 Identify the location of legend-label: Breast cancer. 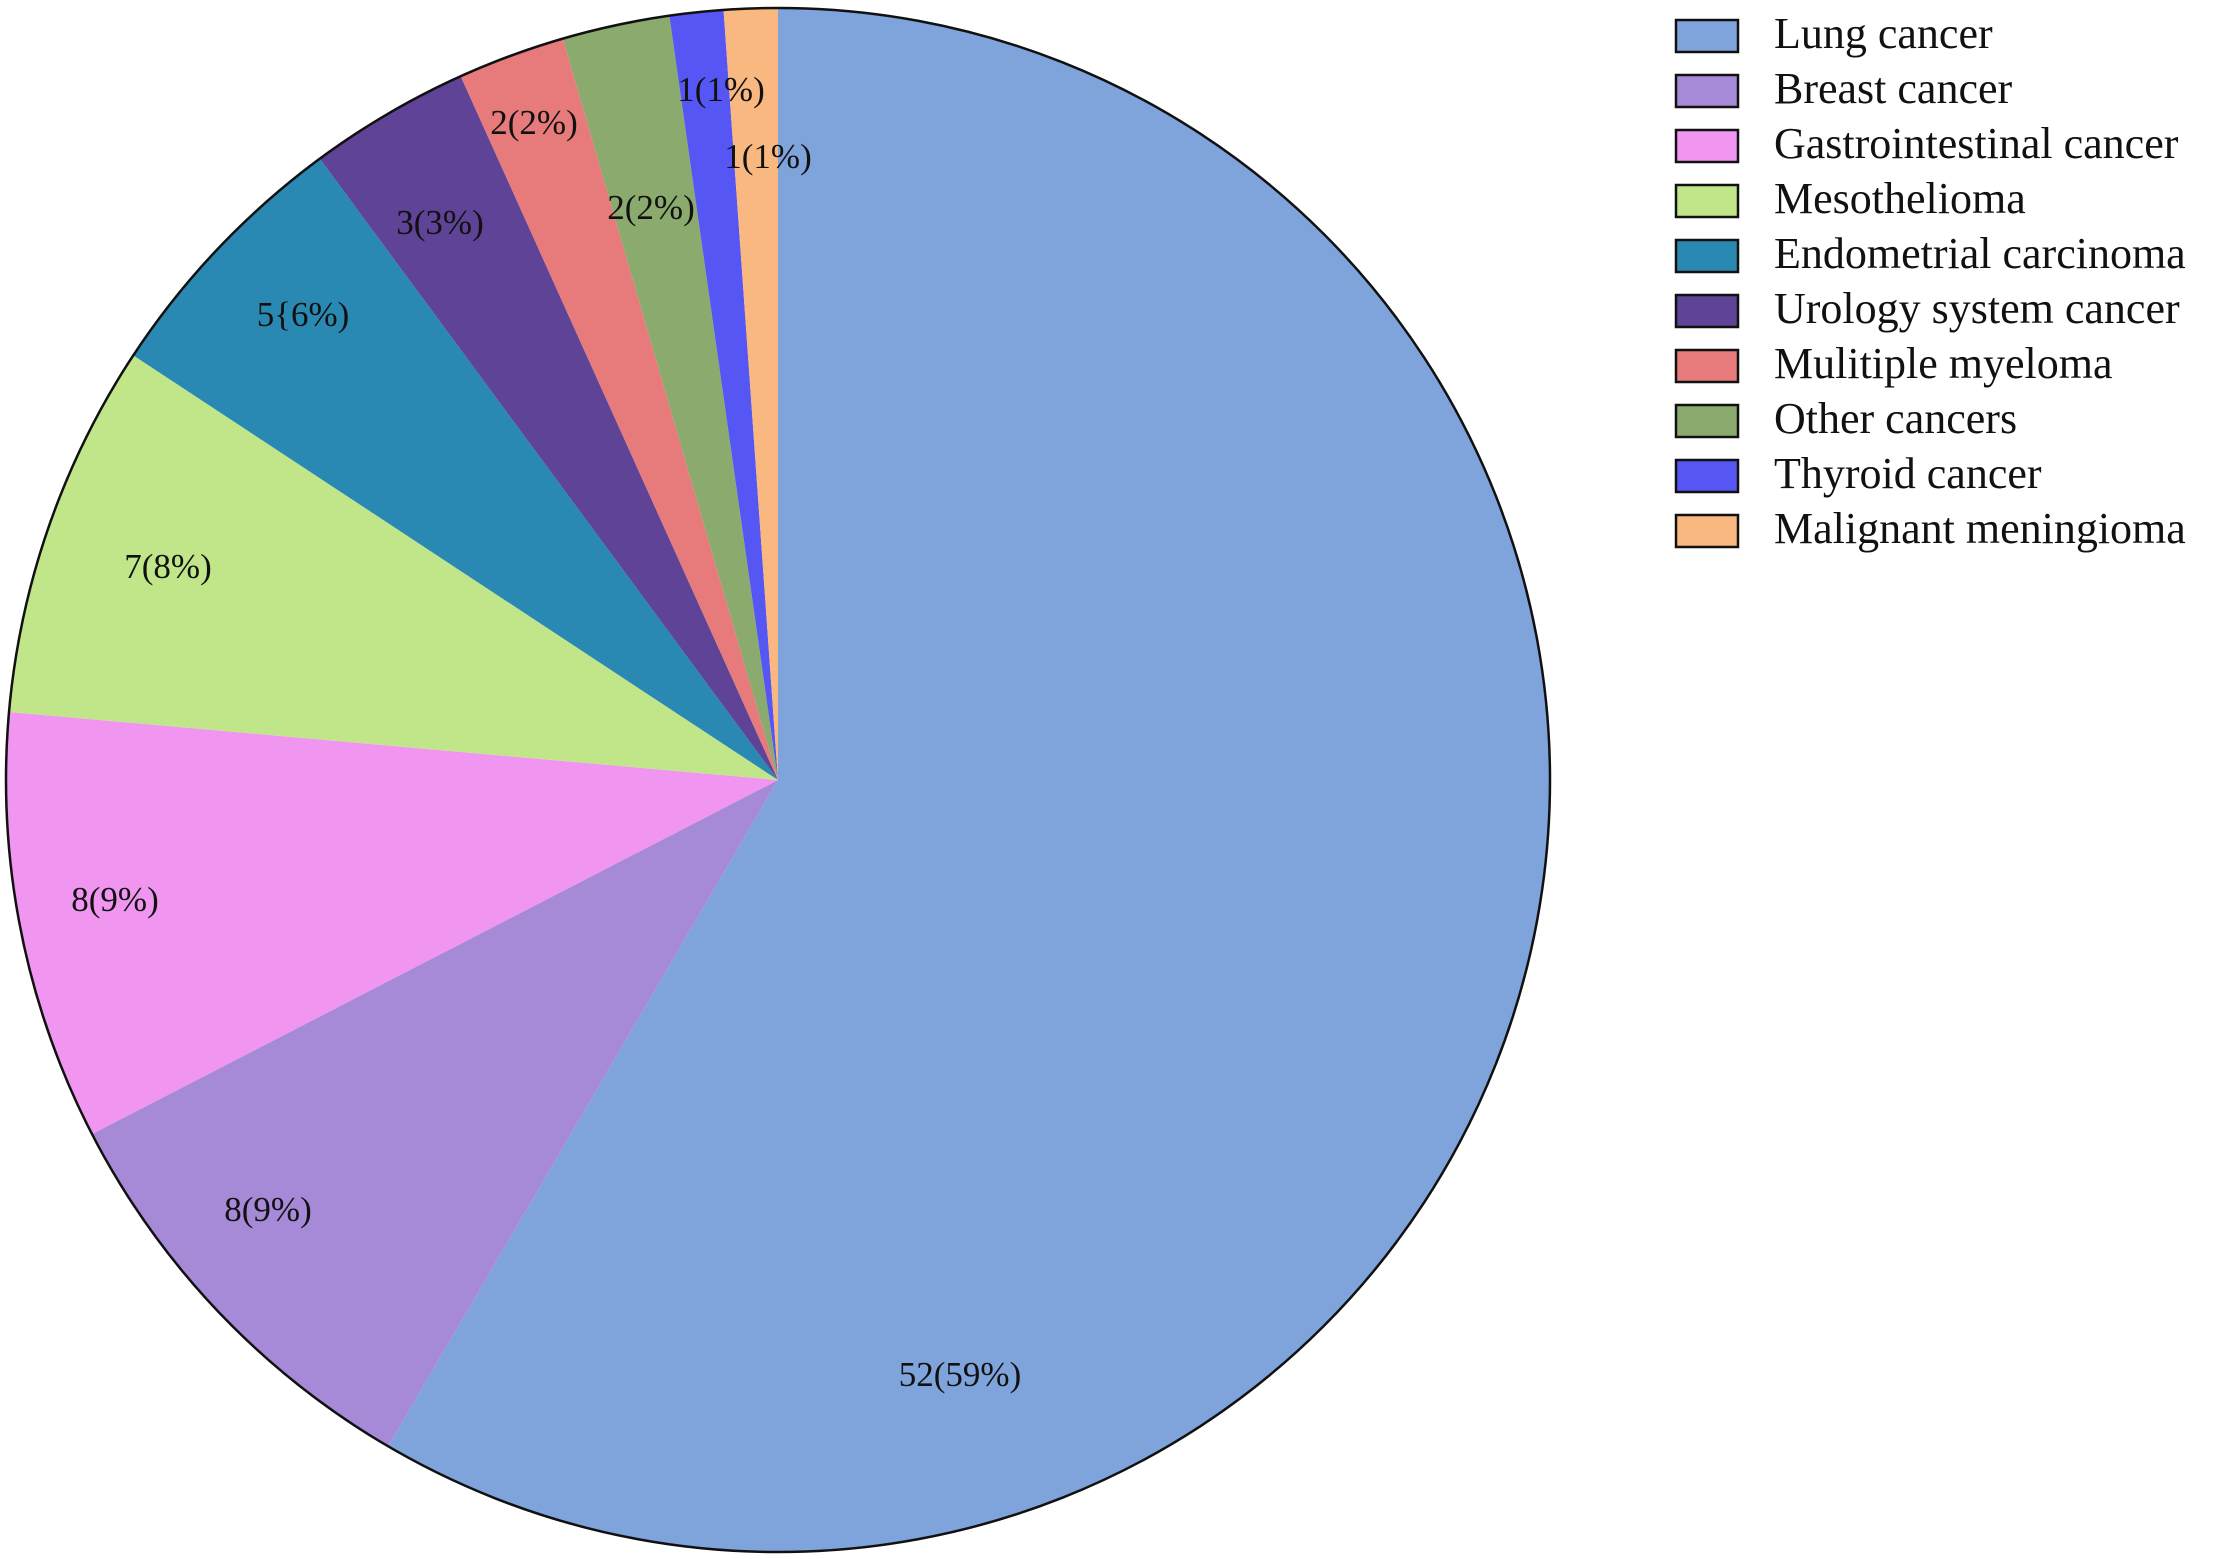
(1893, 88).